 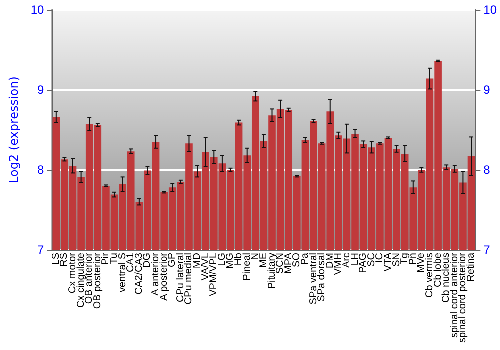 I want to click on x-tick-label: VTA, so click(x=388, y=262).